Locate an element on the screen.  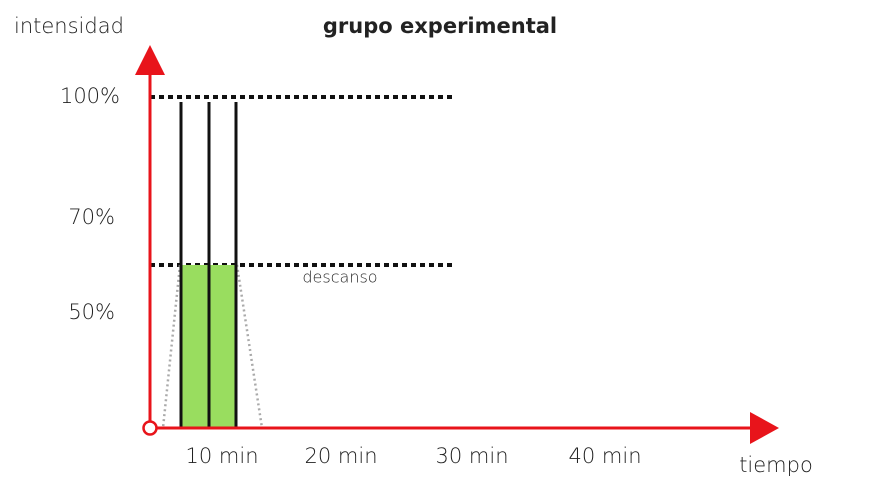
y-axis-arrow is located at coordinates (150, 60).